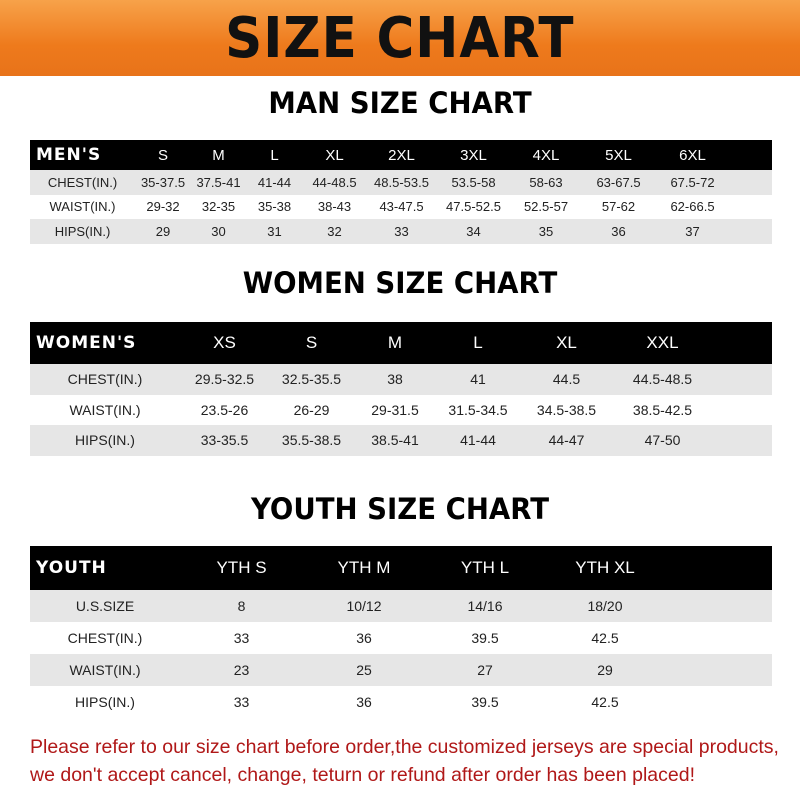  What do you see at coordinates (163, 207) in the screenshot?
I see `table-cell: 29-32` at bounding box center [163, 207].